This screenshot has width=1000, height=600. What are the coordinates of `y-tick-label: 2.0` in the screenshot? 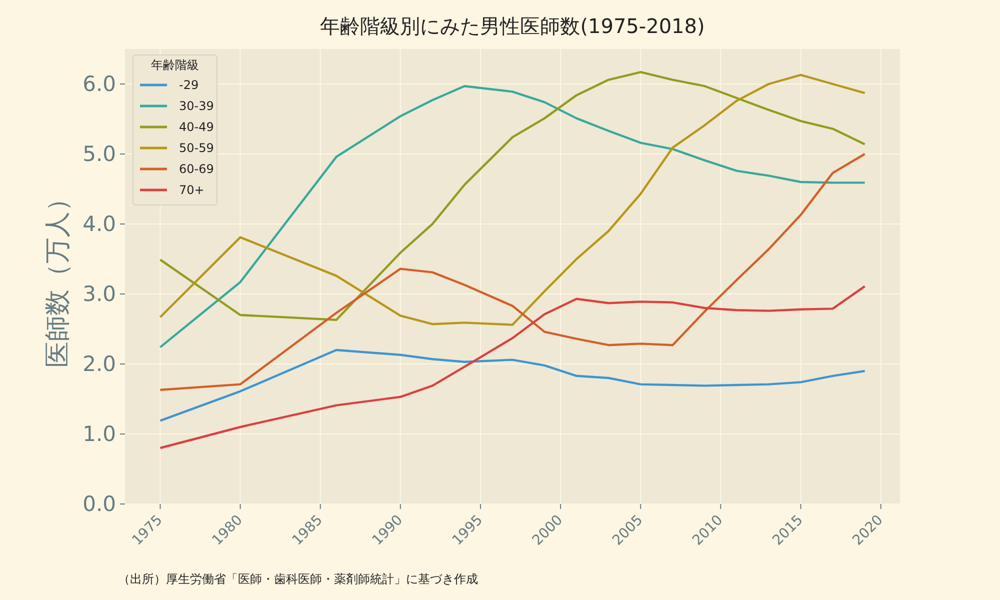 It's located at (99, 364).